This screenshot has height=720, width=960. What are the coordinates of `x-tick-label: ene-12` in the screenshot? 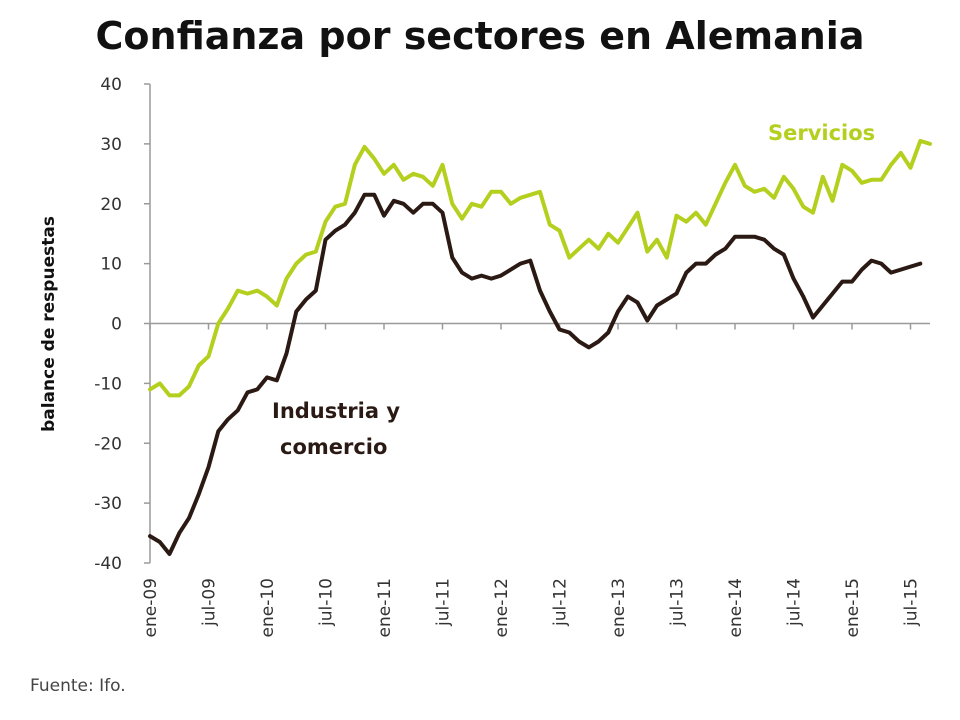 It's located at (502, 607).